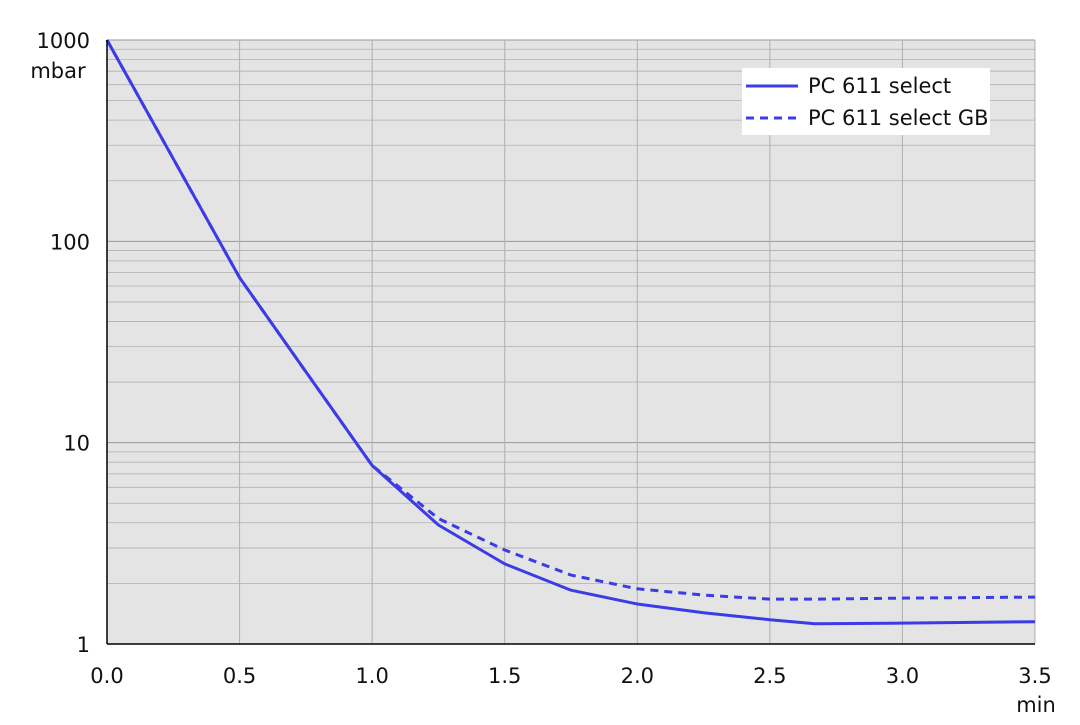 The height and width of the screenshot is (725, 1080). I want to click on x-axis-label: min, so click(1036, 705).